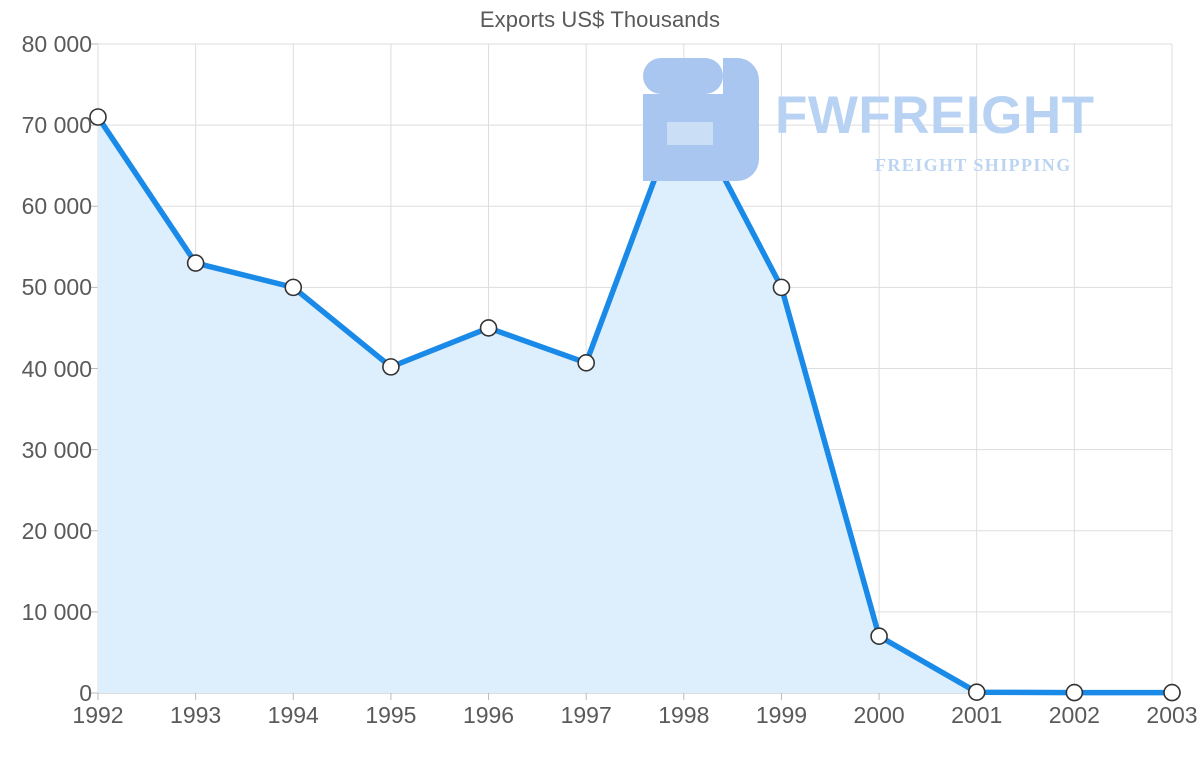 The image size is (1200, 763). I want to click on y-axis-tick-label: 60 000, so click(56, 206).